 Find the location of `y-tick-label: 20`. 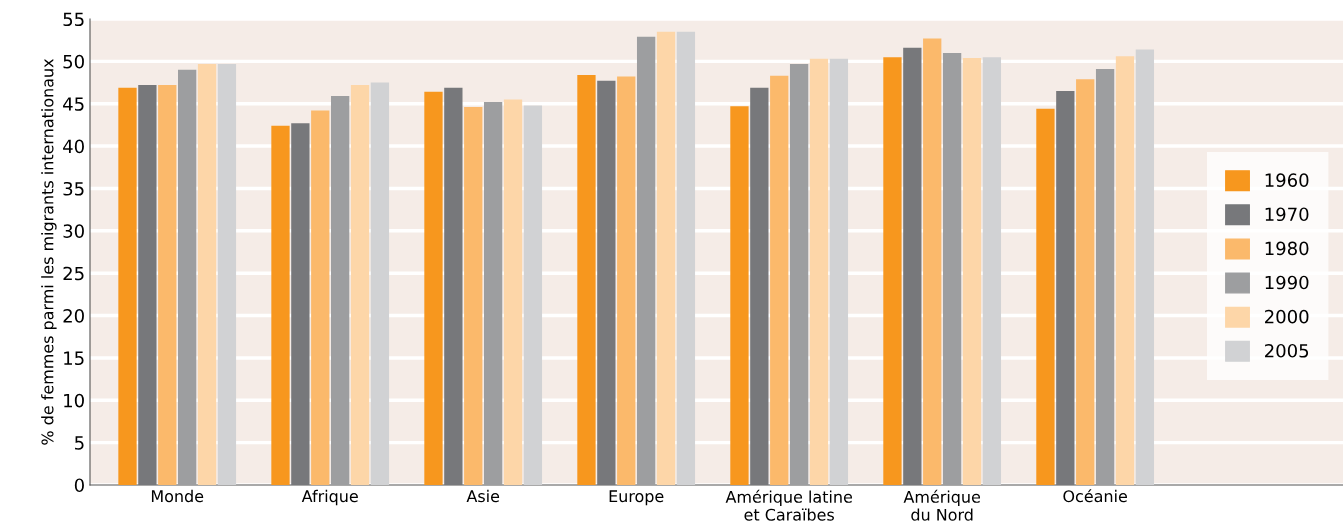

y-tick-label: 20 is located at coordinates (73, 316).